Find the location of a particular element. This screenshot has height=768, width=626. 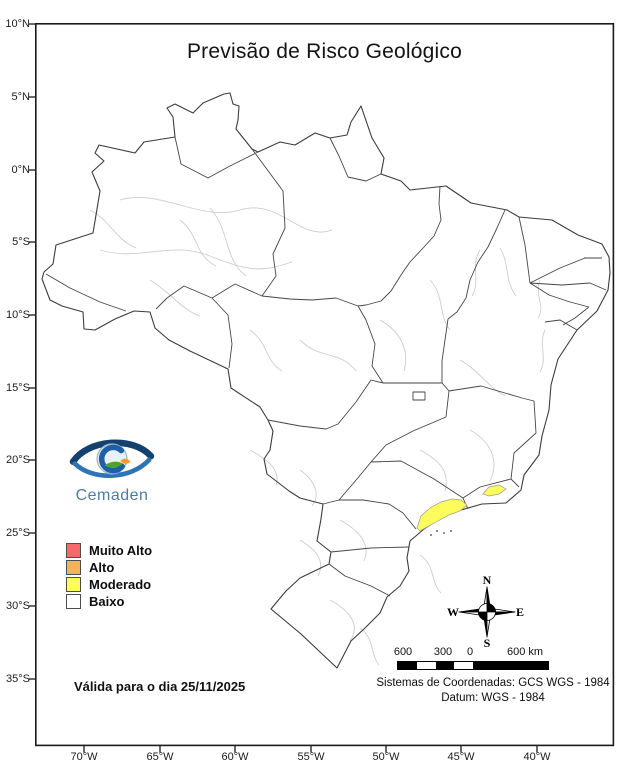

legend-row-alto: Alto is located at coordinates (109, 567).